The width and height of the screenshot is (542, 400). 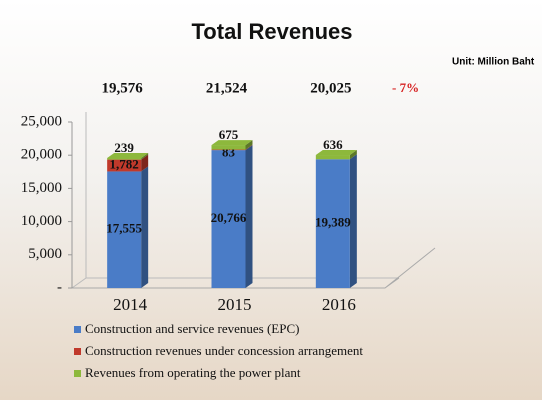 What do you see at coordinates (493, 62) in the screenshot?
I see `unit-label: Unit: Million Baht` at bounding box center [493, 62].